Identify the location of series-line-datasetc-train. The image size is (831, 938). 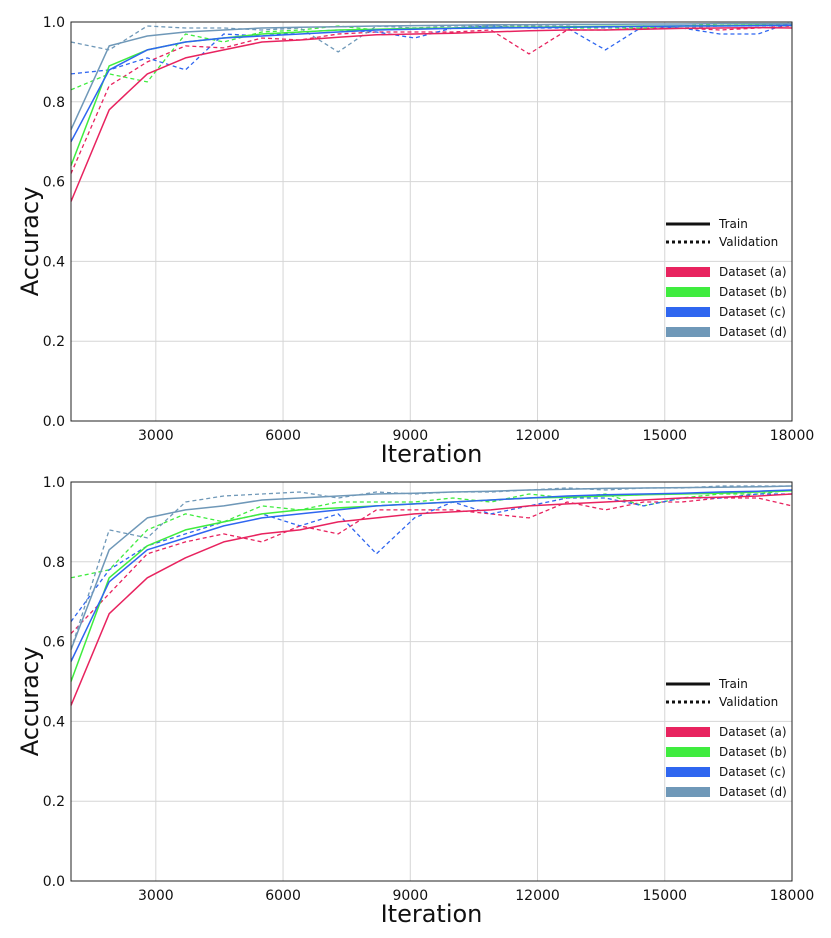
(431, 83).